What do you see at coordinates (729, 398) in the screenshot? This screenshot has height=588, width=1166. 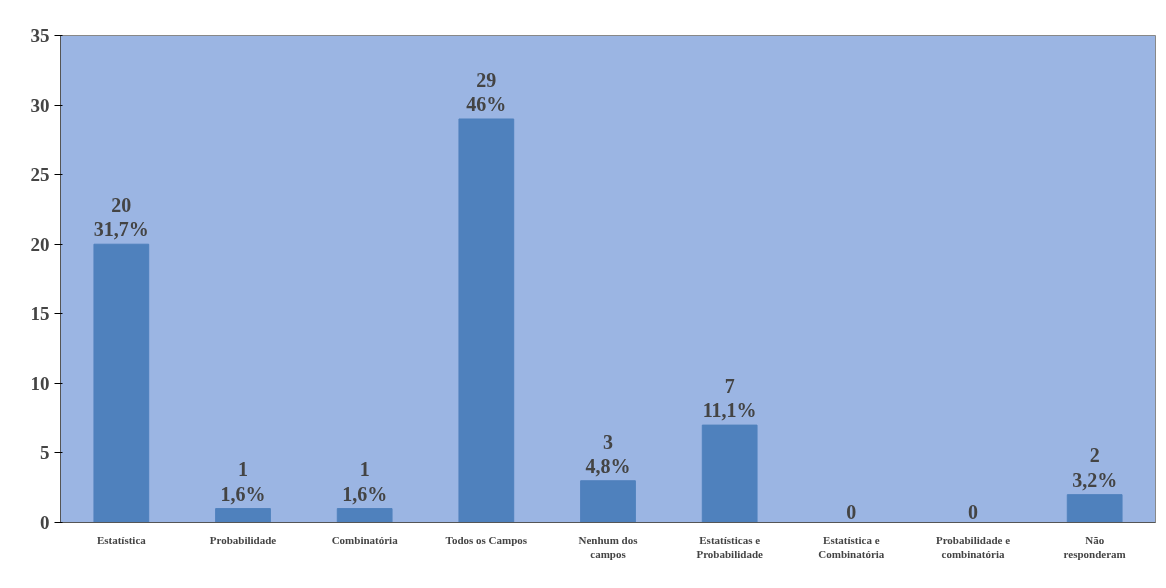 I see `data-label: 7 11,1%` at bounding box center [729, 398].